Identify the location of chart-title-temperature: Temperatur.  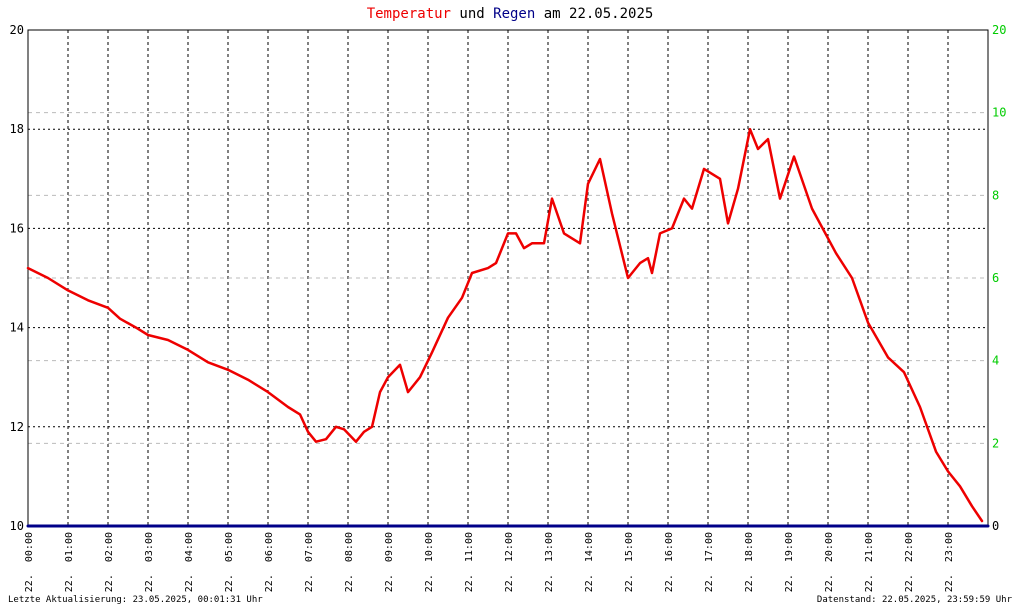
(409, 14).